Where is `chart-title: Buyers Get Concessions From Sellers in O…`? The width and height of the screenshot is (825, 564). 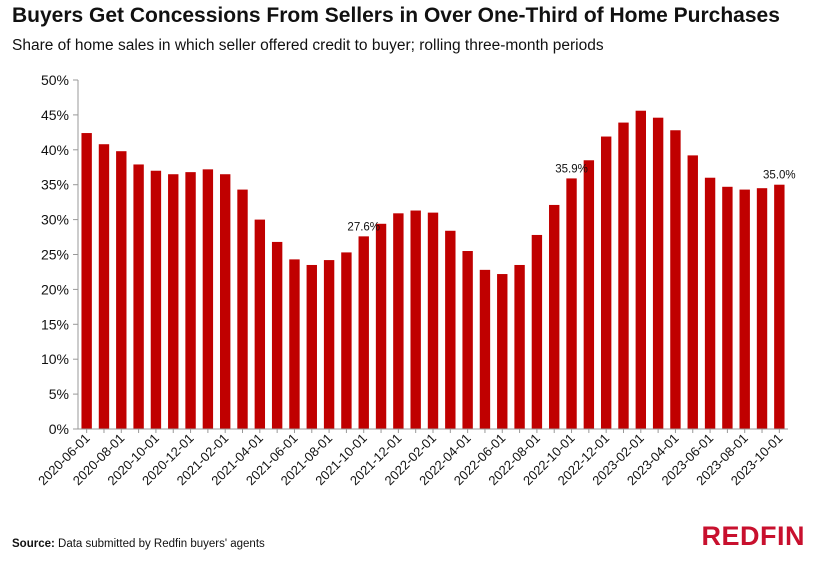
chart-title: Buyers Get Concessions From Sellers in O… is located at coordinates (396, 15).